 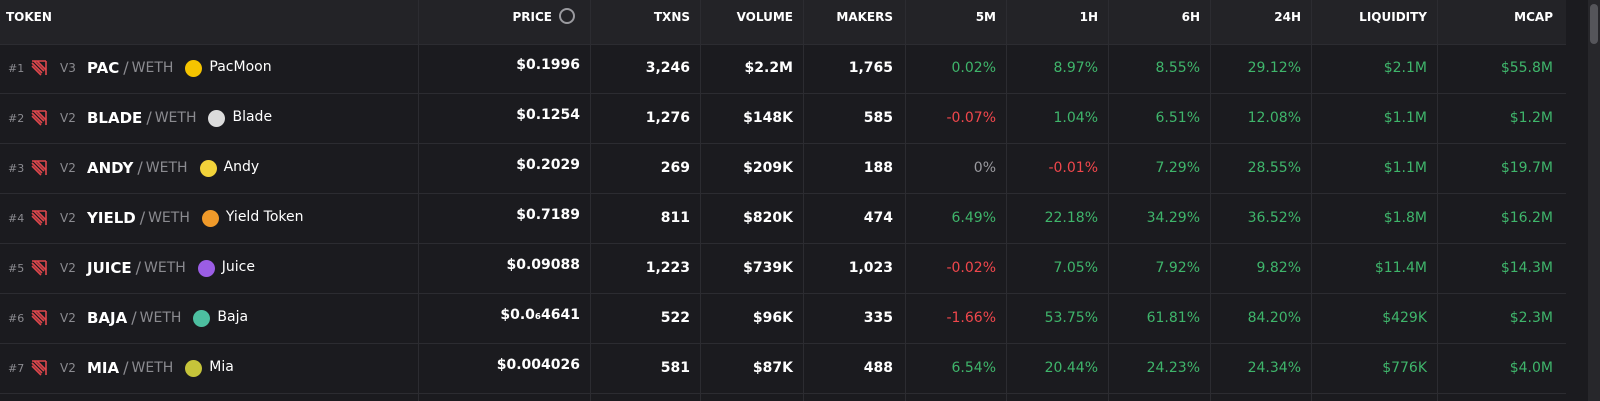 I want to click on cell-h1: 8.97%, so click(x=1075, y=68).